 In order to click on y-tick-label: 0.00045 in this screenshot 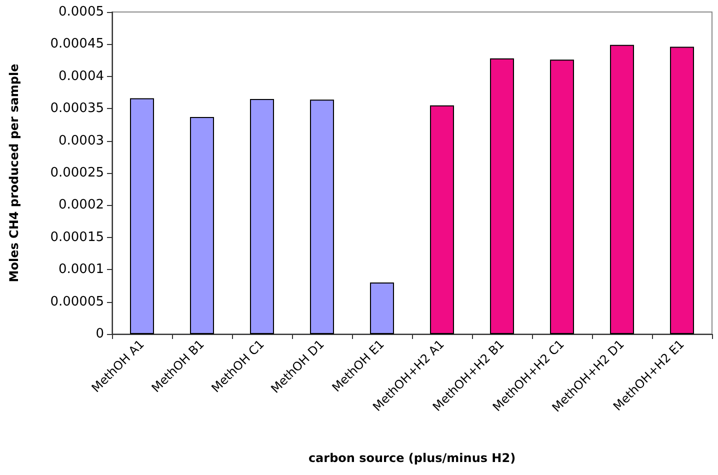, I will do `click(77, 44)`.